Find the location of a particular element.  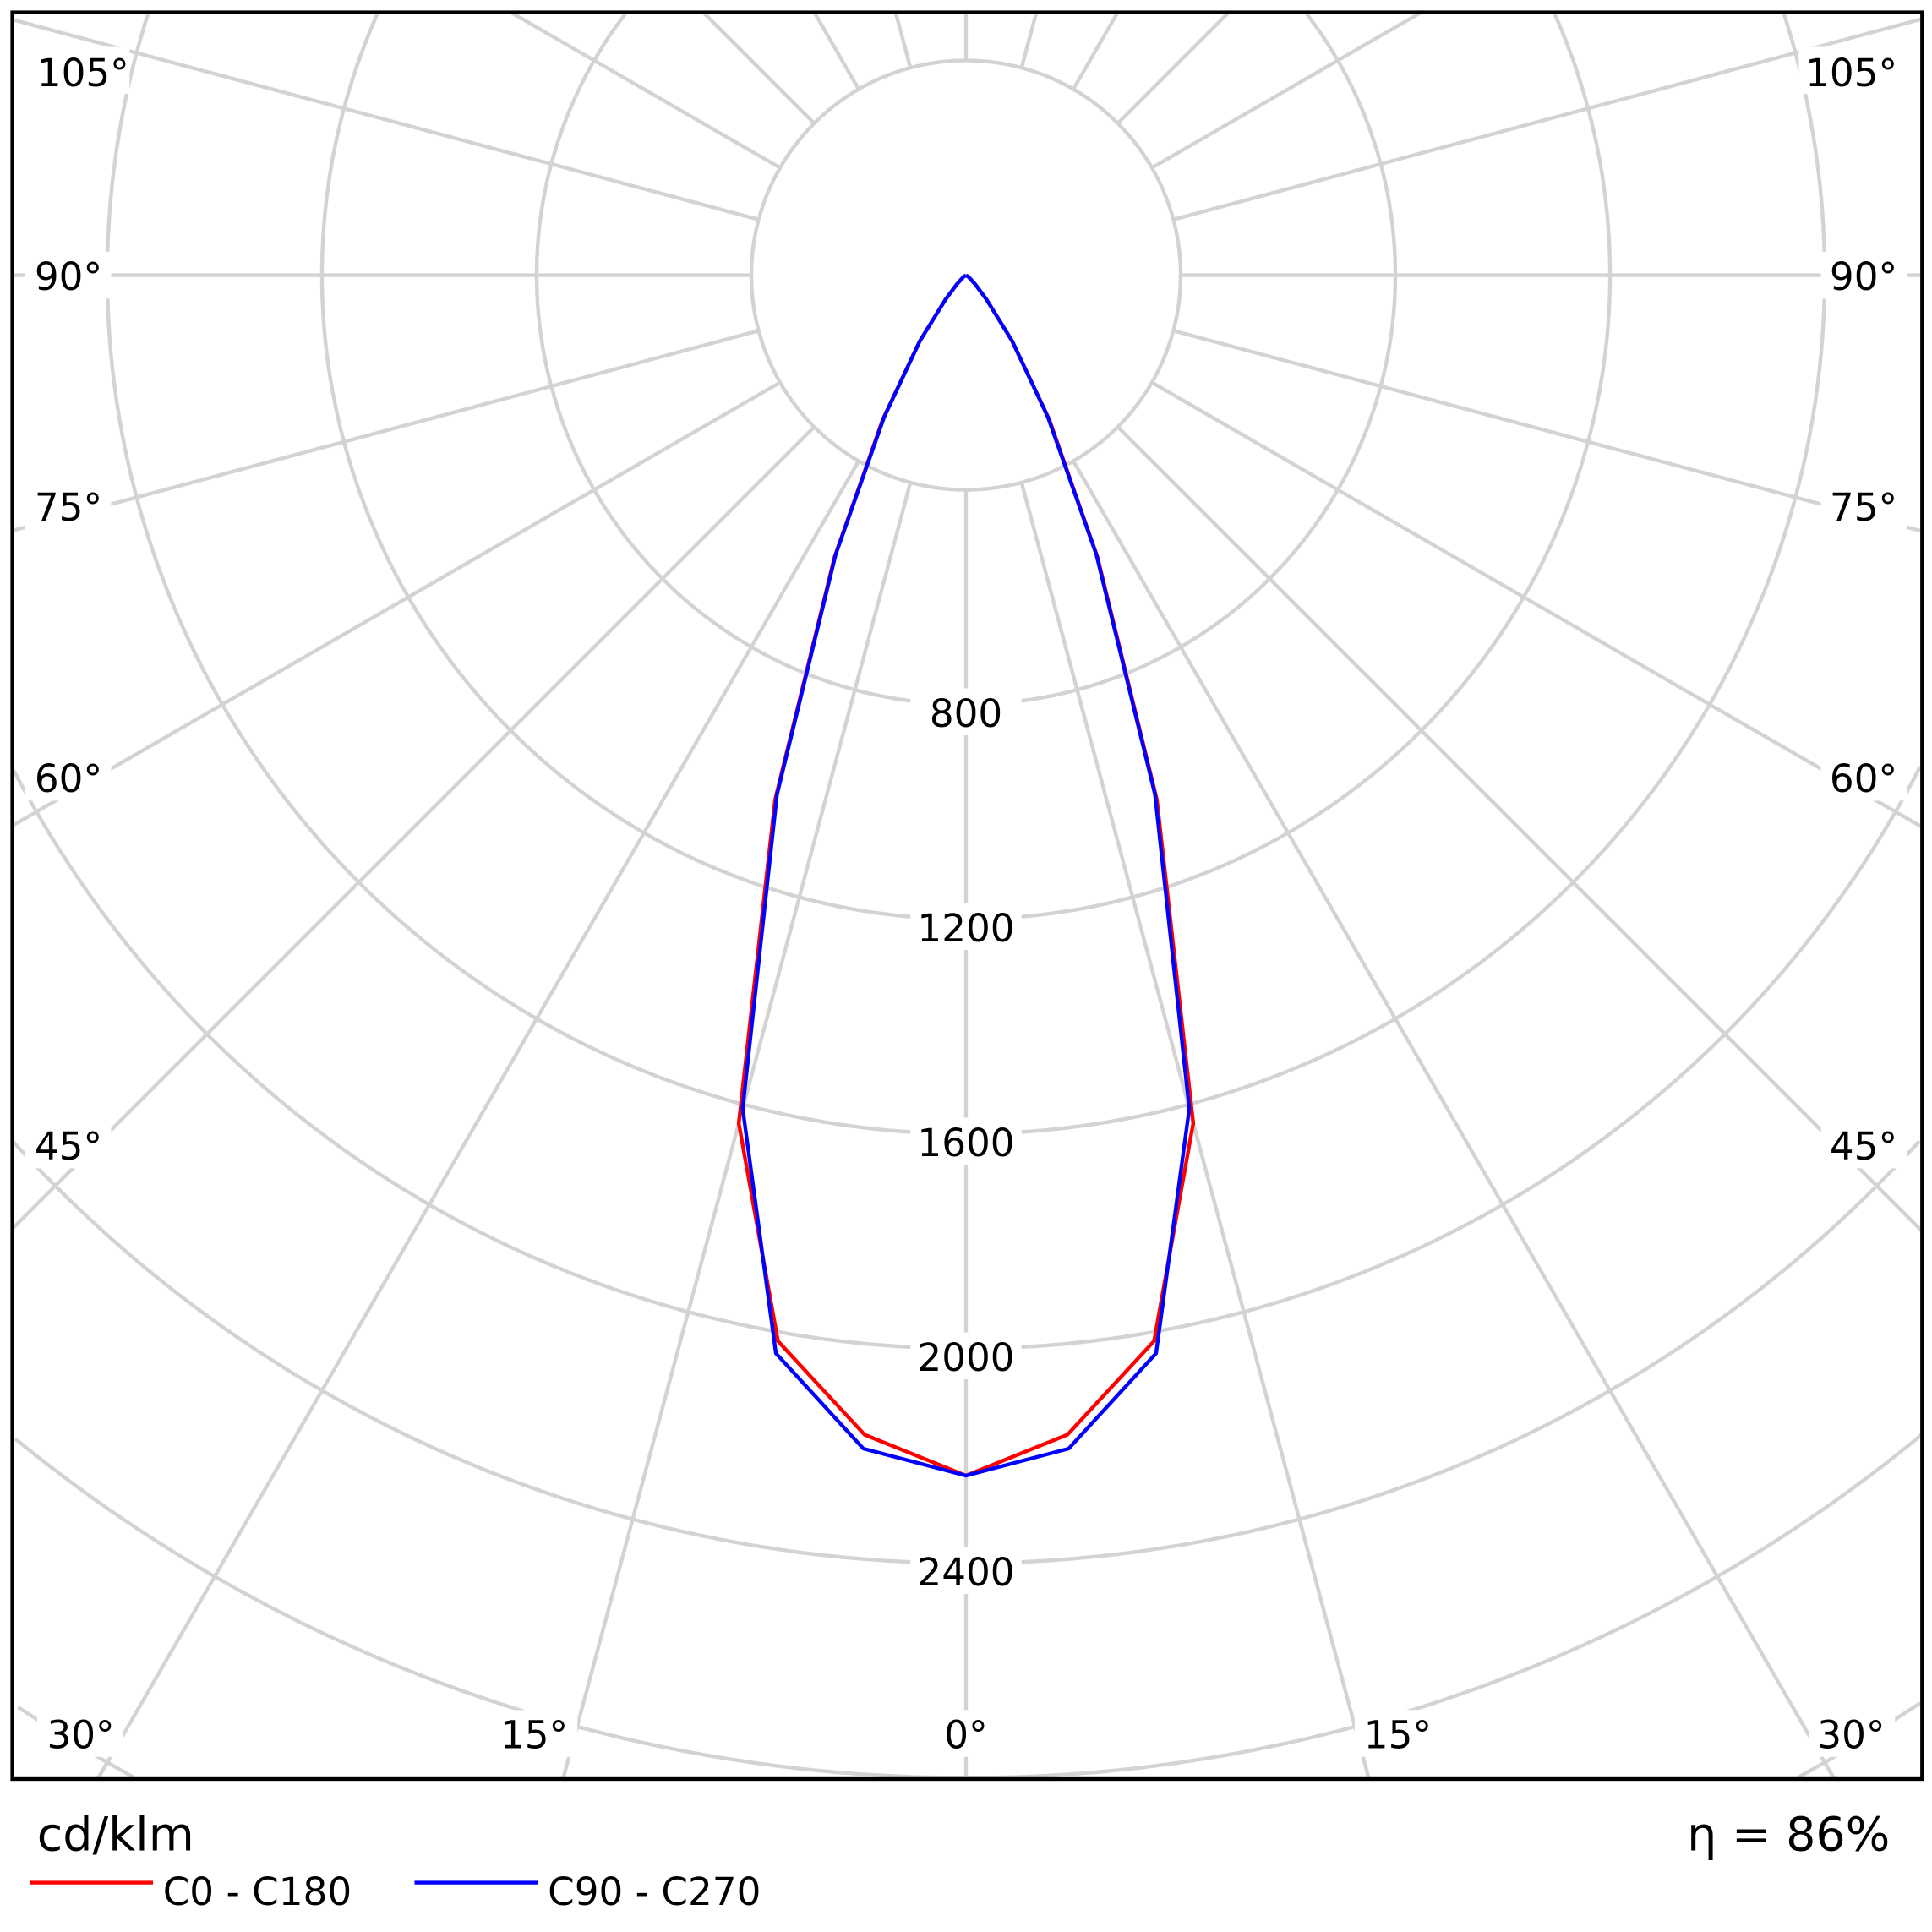

curves is located at coordinates (966, 875).